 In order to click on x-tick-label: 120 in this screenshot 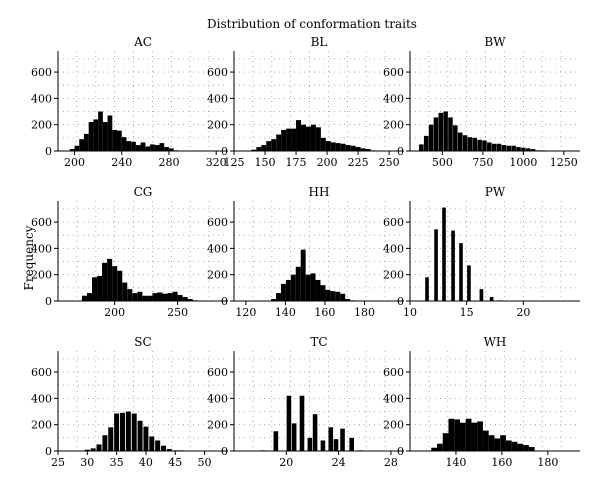, I will do `click(245, 312)`.